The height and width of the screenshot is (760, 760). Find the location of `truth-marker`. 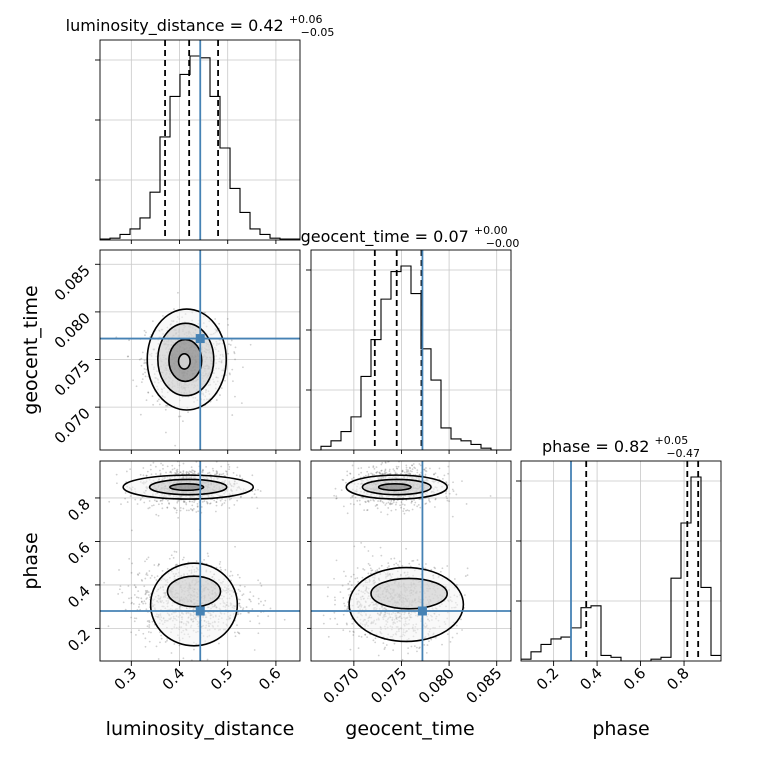

truth-marker is located at coordinates (200, 611).